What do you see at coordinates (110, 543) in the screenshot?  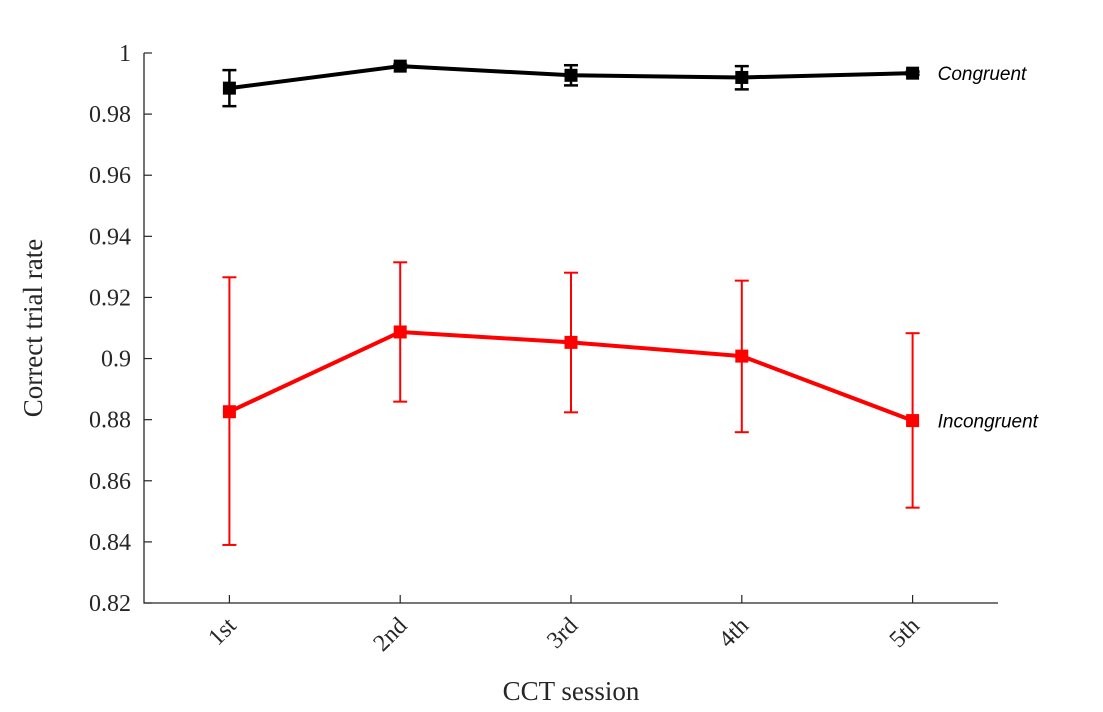 I see `y-tick-label: 0.84` at bounding box center [110, 543].